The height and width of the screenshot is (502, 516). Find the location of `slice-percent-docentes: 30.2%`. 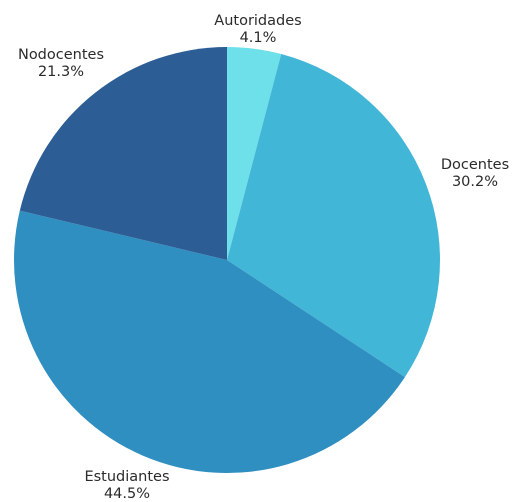

slice-percent-docentes: 30.2% is located at coordinates (475, 182).